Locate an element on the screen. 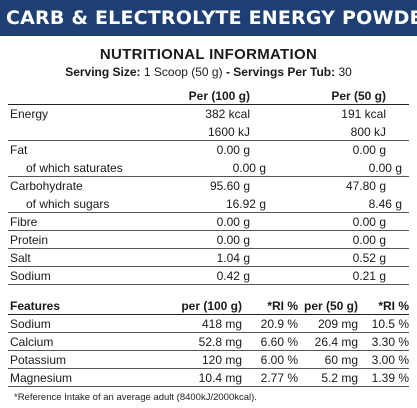 The image size is (417, 408). table-row: 1600 kJ 800 kJ is located at coordinates (208, 132).